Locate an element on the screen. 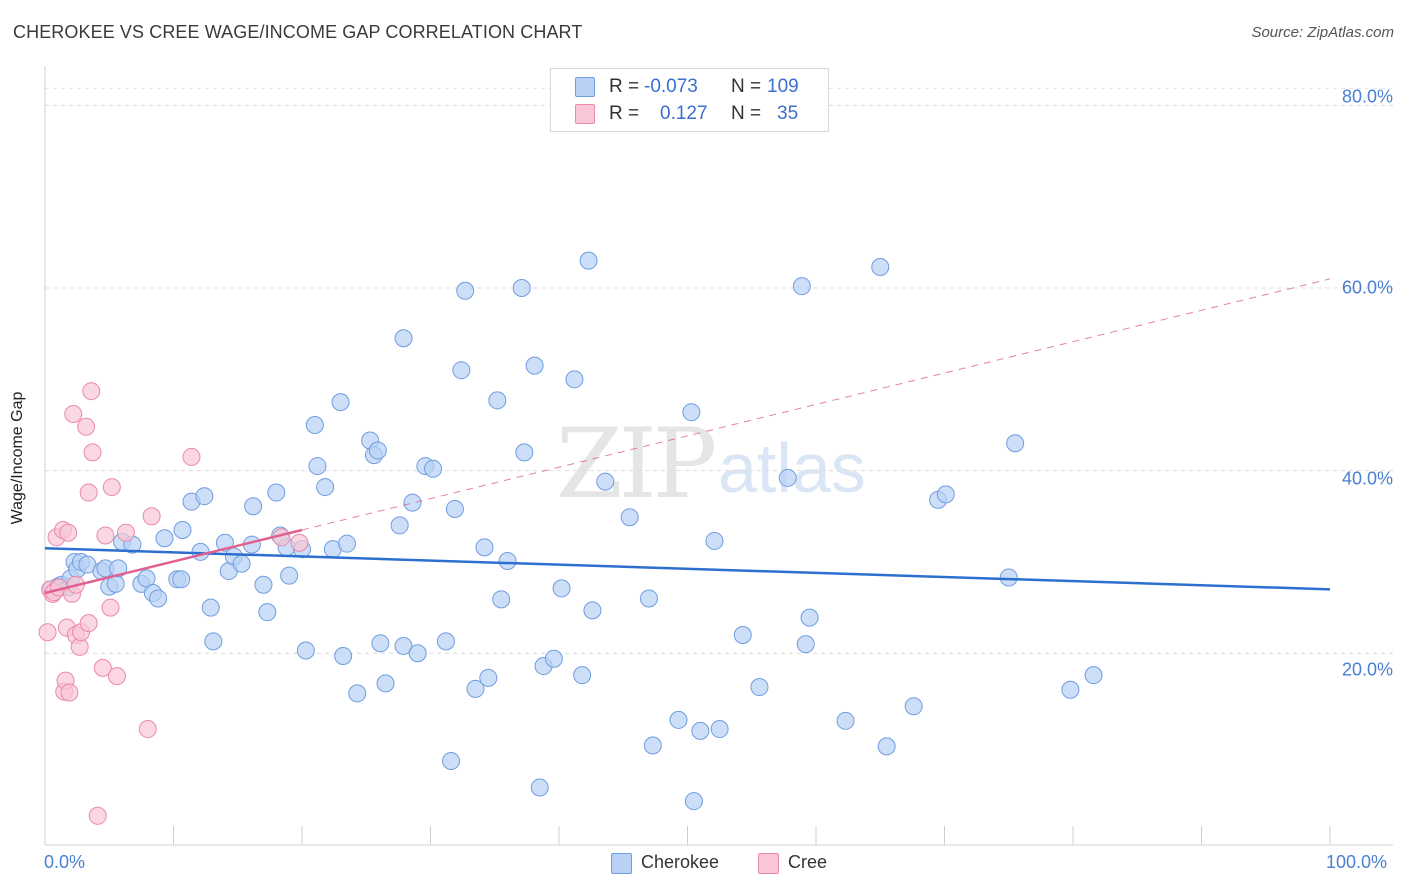 Image resolution: width=1406 pixels, height=892 pixels. cherokee-trend-line is located at coordinates (687, 568).